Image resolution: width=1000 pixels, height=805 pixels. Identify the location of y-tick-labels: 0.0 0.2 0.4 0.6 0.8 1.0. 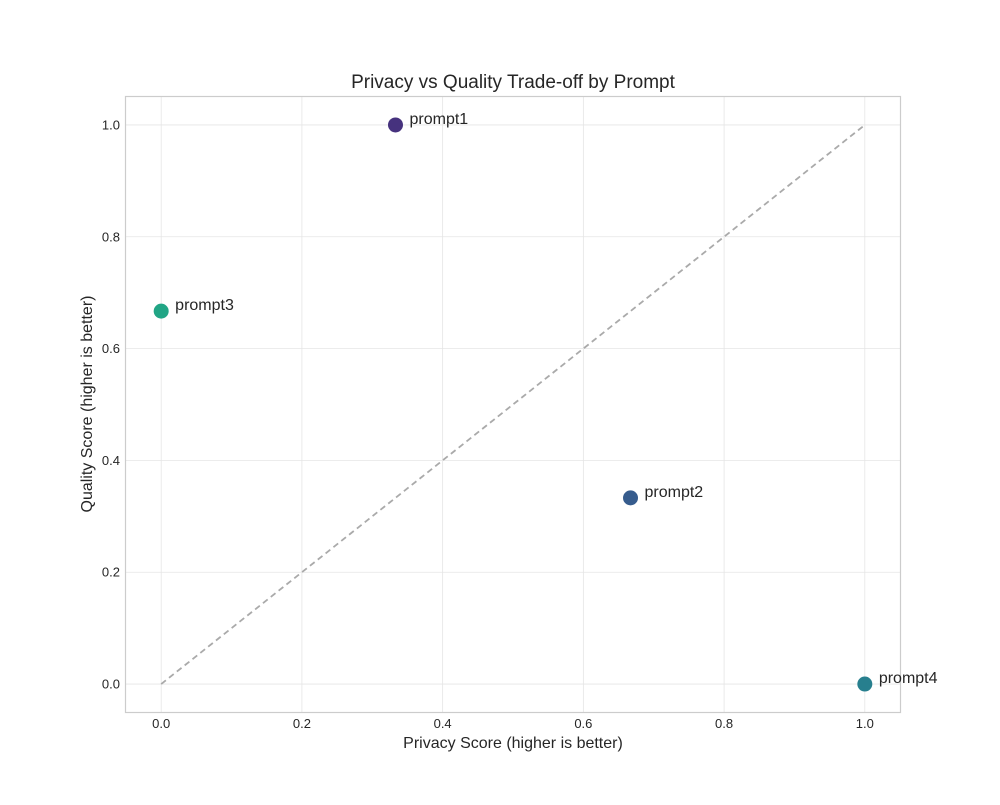
(111, 404).